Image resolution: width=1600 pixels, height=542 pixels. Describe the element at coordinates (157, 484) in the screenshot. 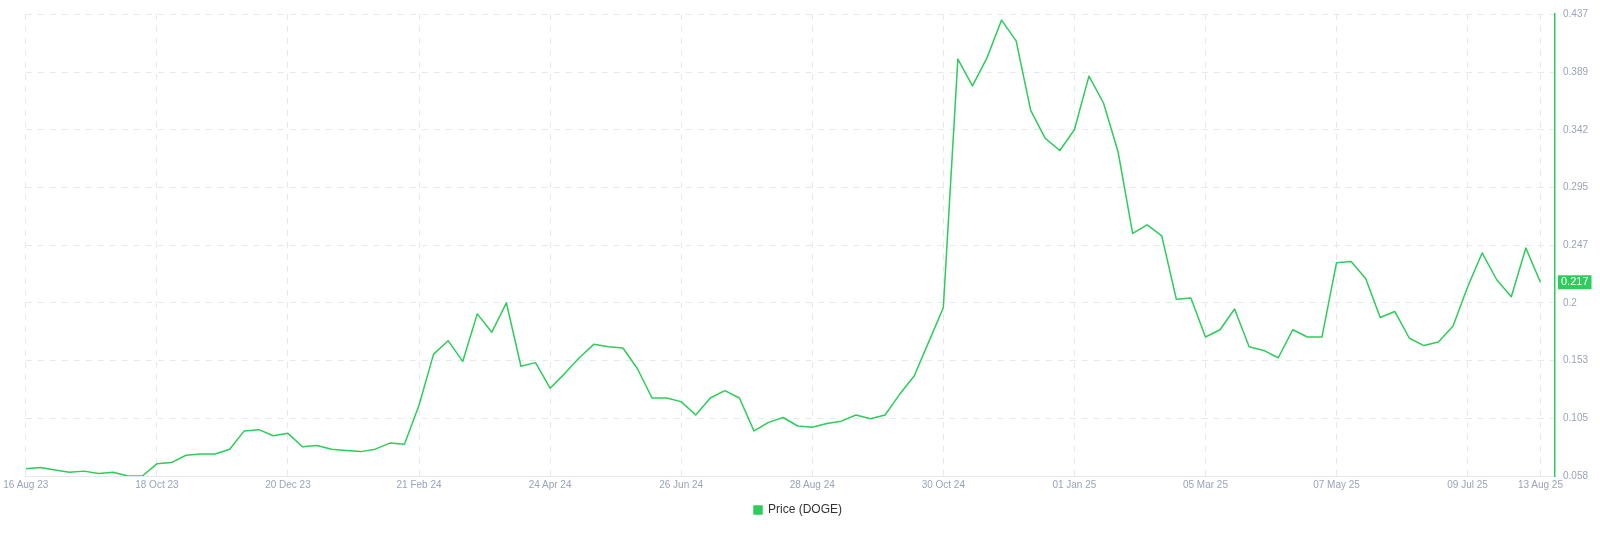

I see `x-tick-label: 18 Oct 23` at that location.